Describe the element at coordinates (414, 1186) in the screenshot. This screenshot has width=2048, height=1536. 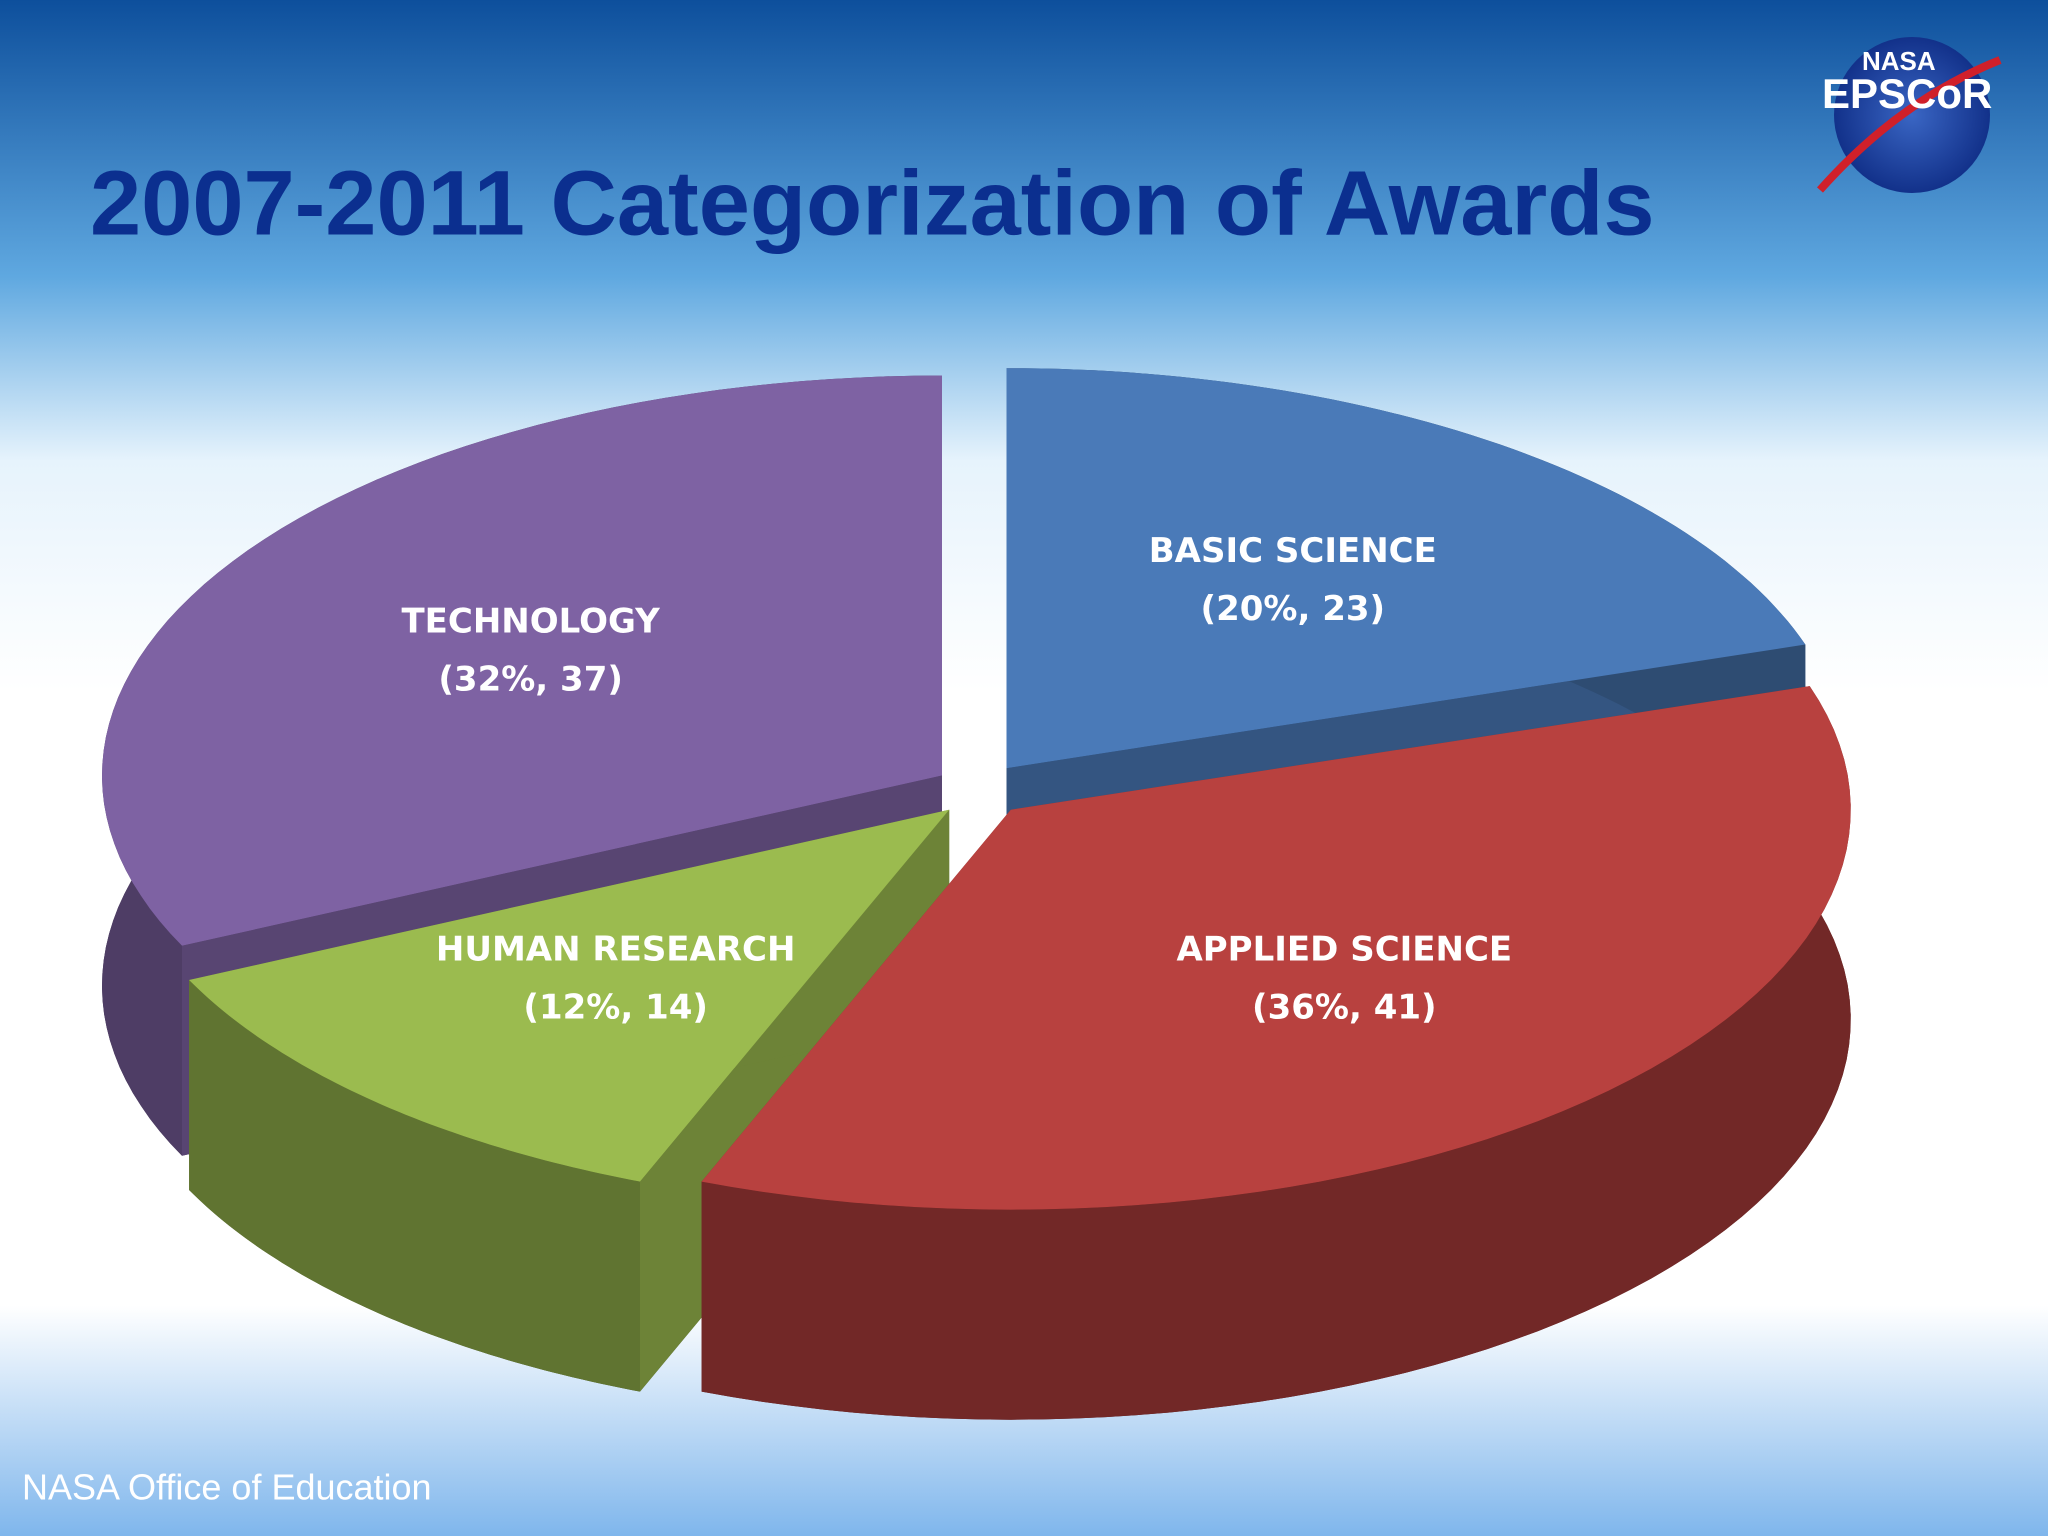
I see `slice-wall` at that location.